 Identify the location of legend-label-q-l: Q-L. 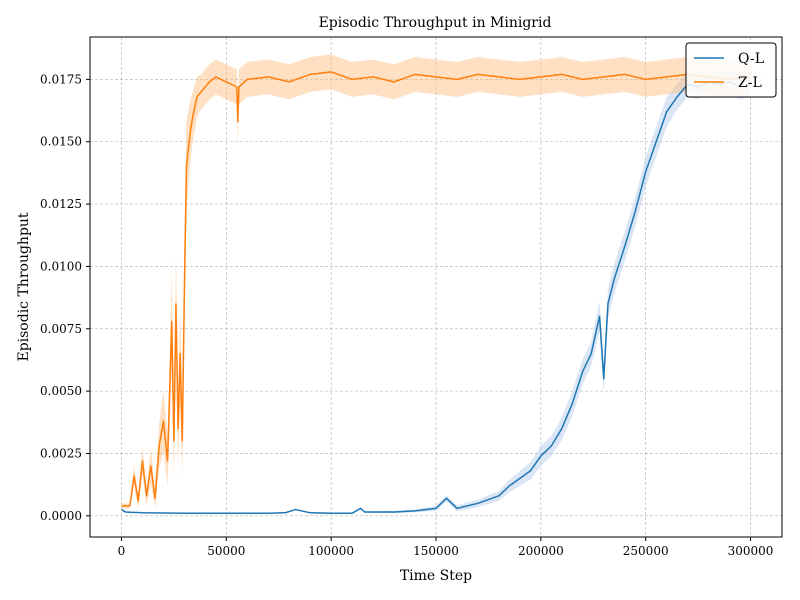
(751, 59).